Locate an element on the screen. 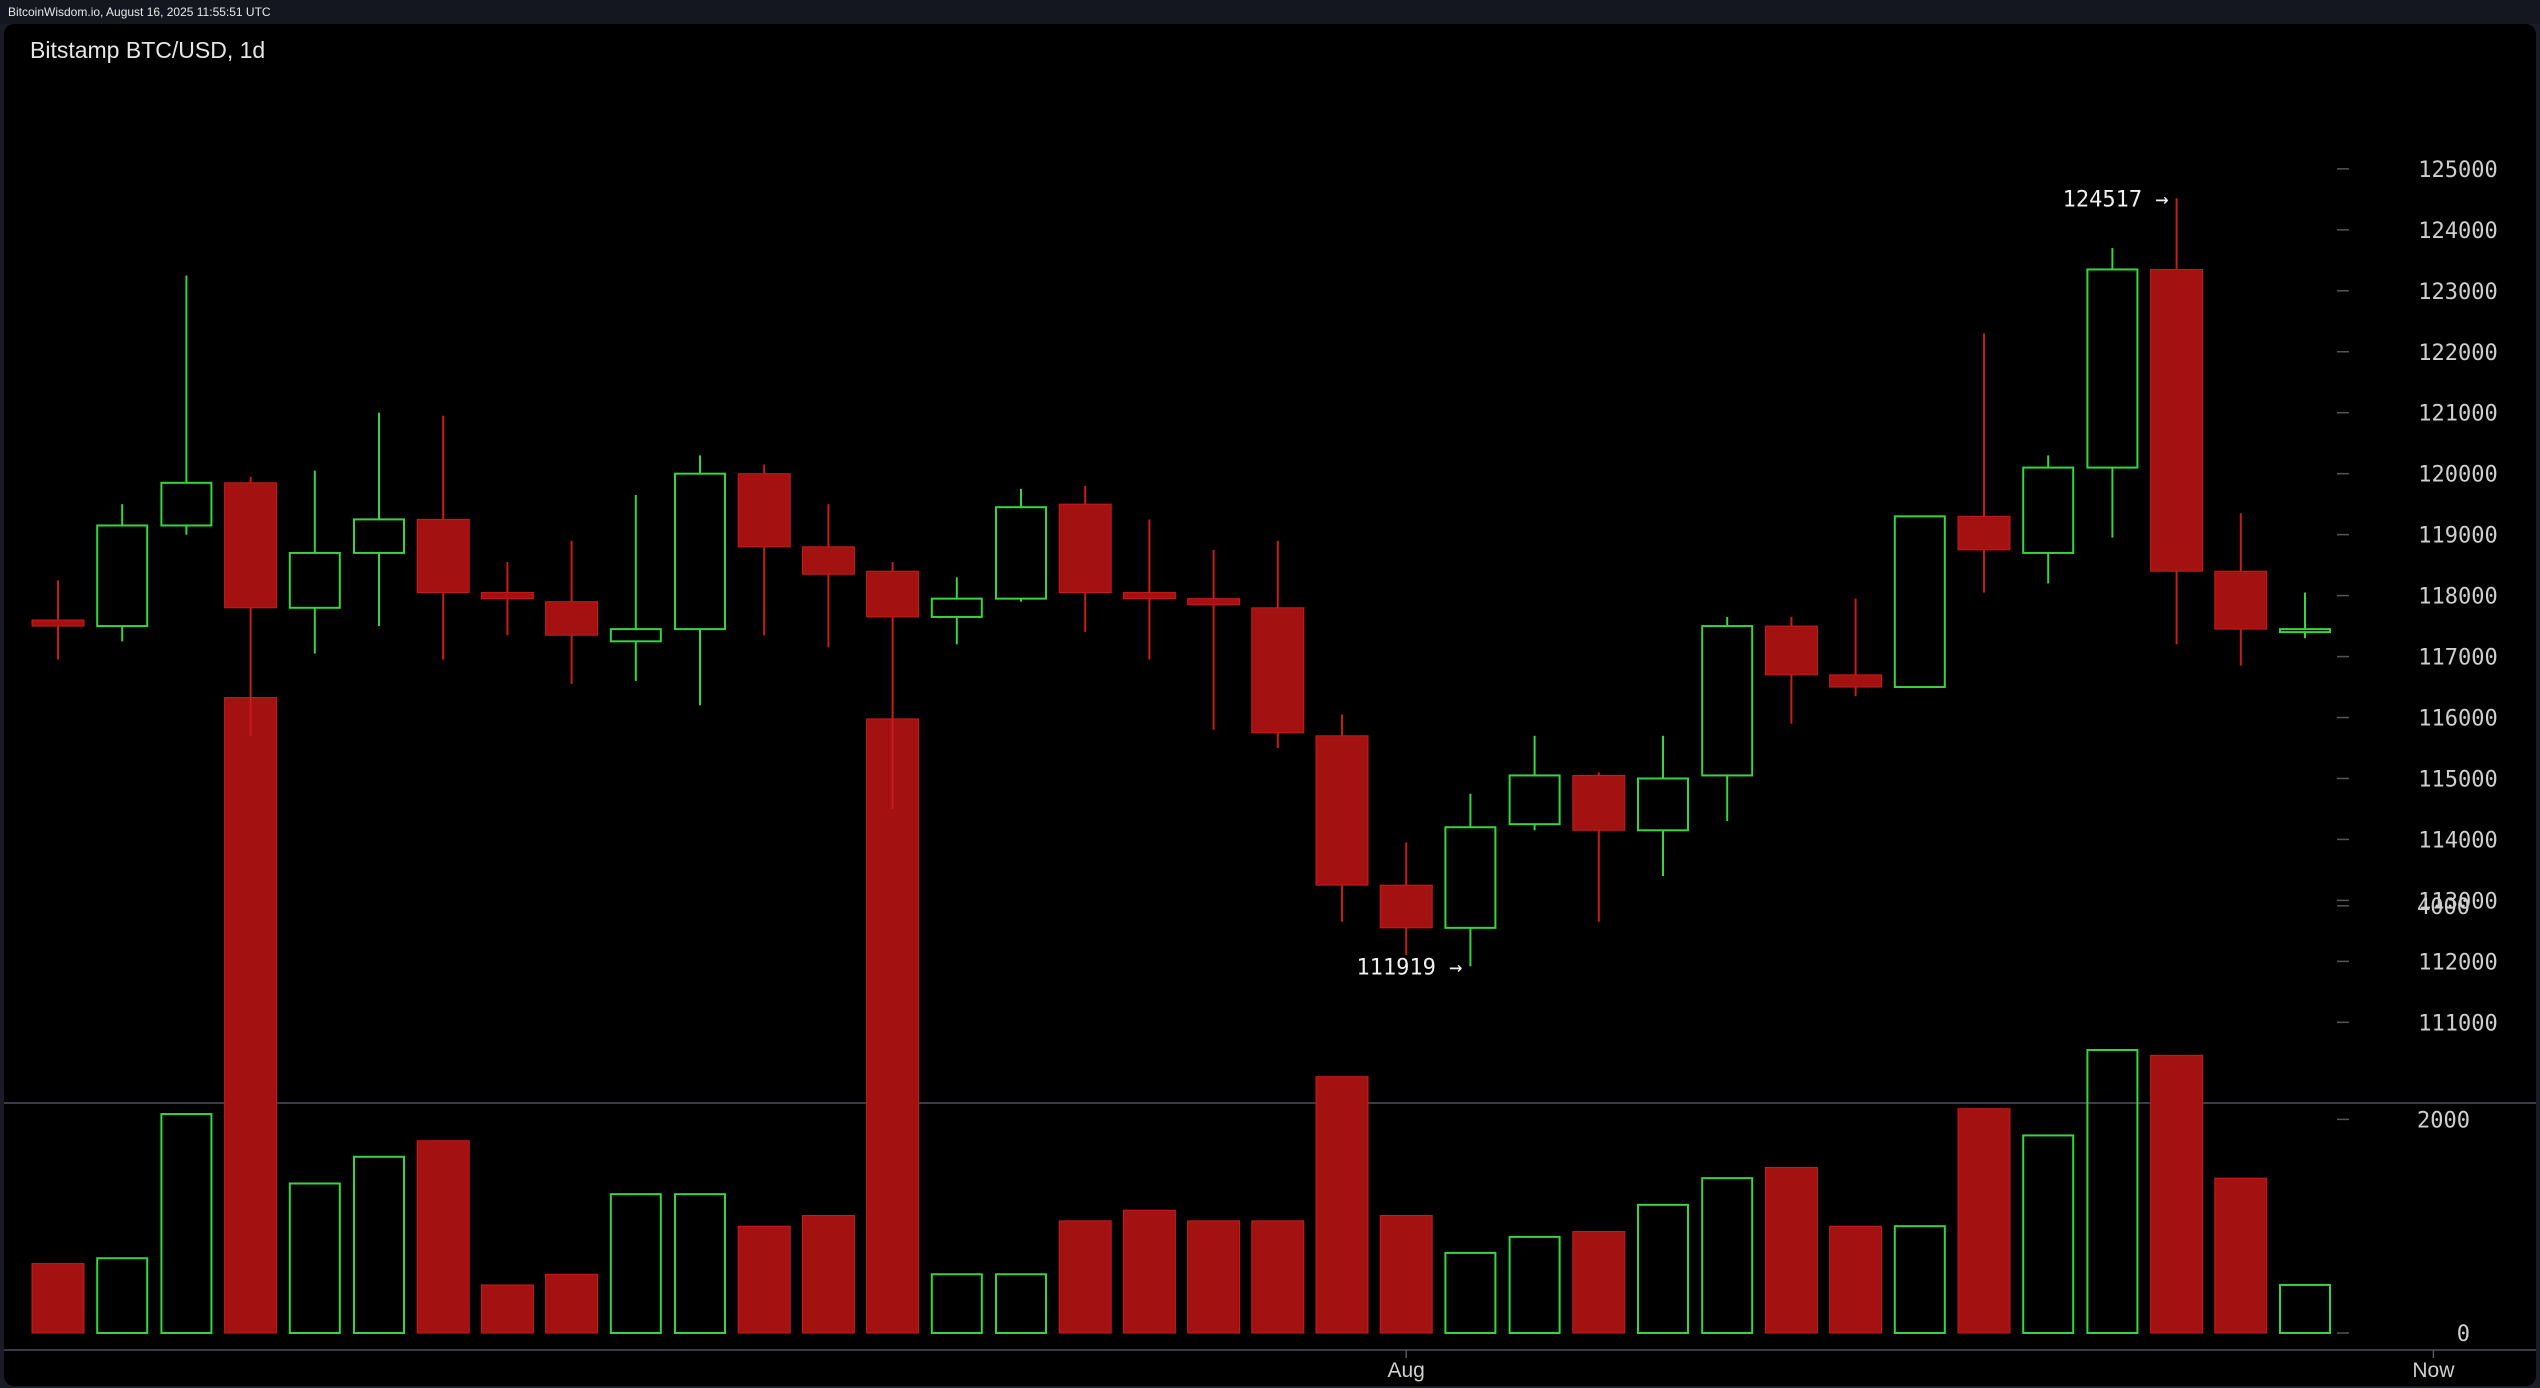 The height and width of the screenshot is (1388, 2540). price-tick-label: 120000 is located at coordinates (2457, 475).